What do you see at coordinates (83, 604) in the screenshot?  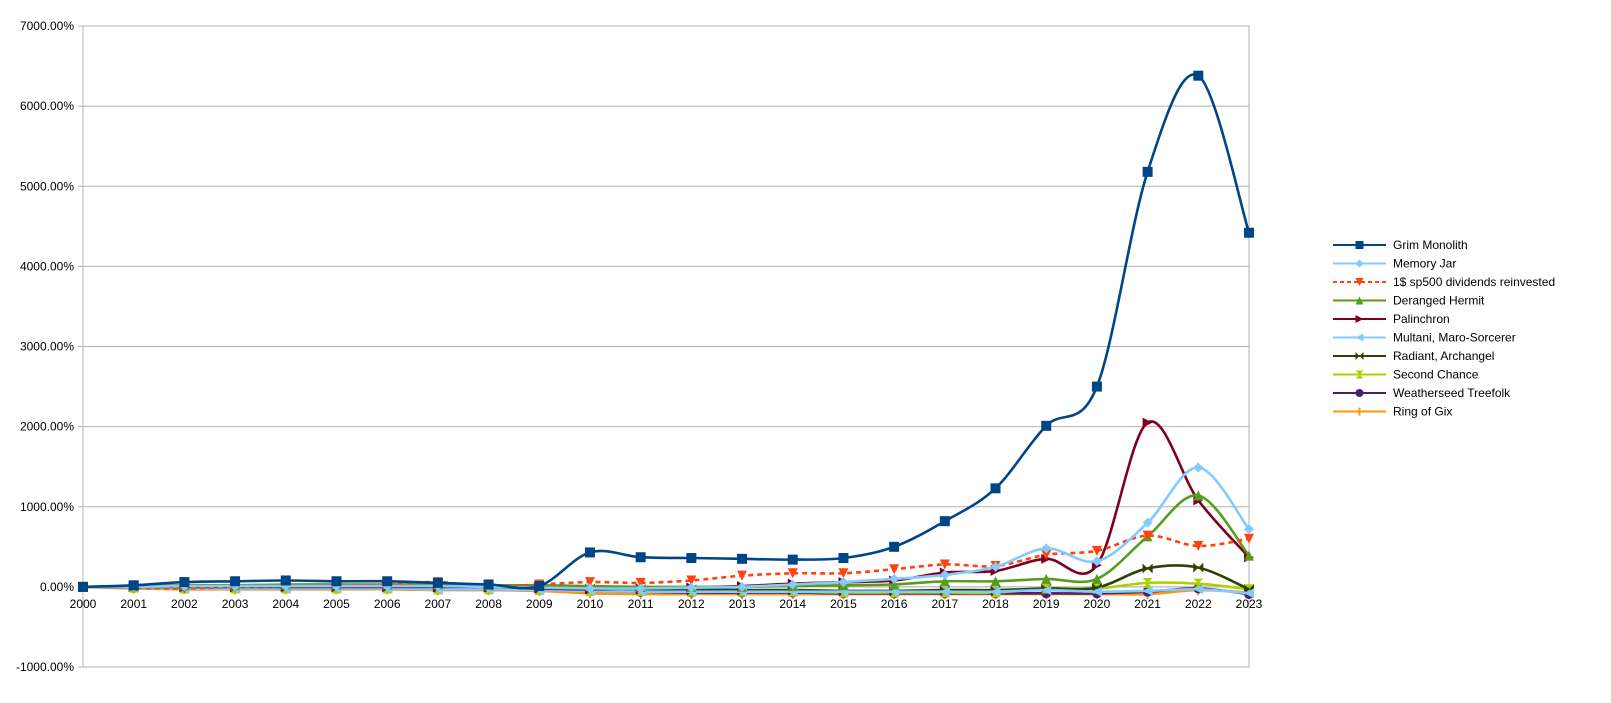 I see `x-tick-label: 2000` at bounding box center [83, 604].